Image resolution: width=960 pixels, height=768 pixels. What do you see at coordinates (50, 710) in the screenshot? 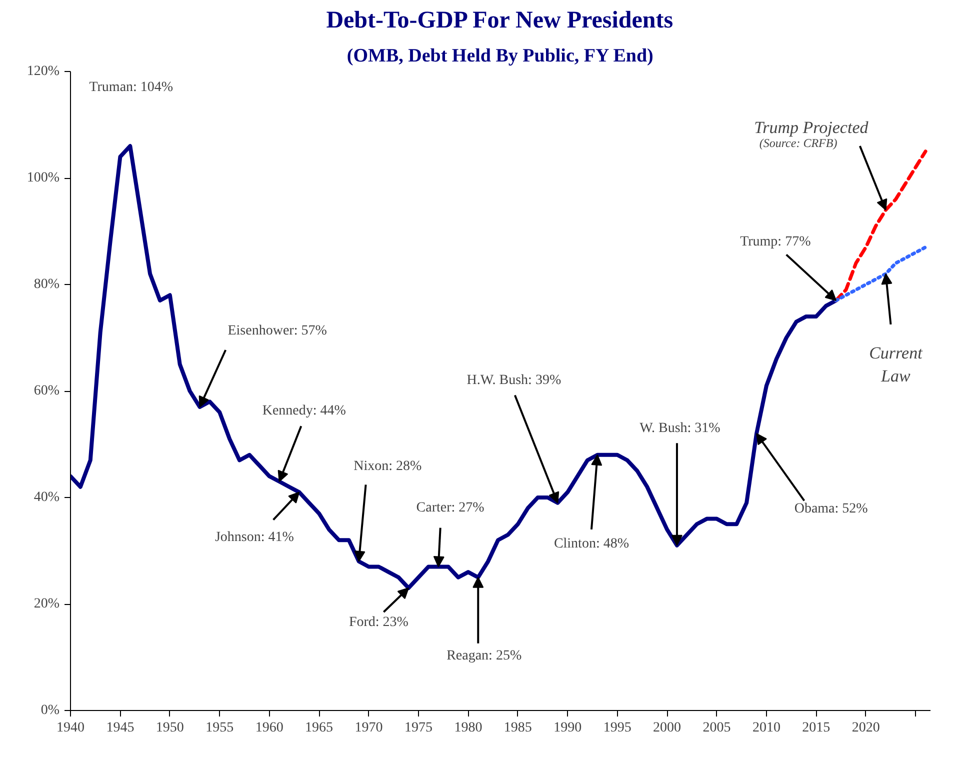
I see `y-tick-label: 0%` at bounding box center [50, 710].